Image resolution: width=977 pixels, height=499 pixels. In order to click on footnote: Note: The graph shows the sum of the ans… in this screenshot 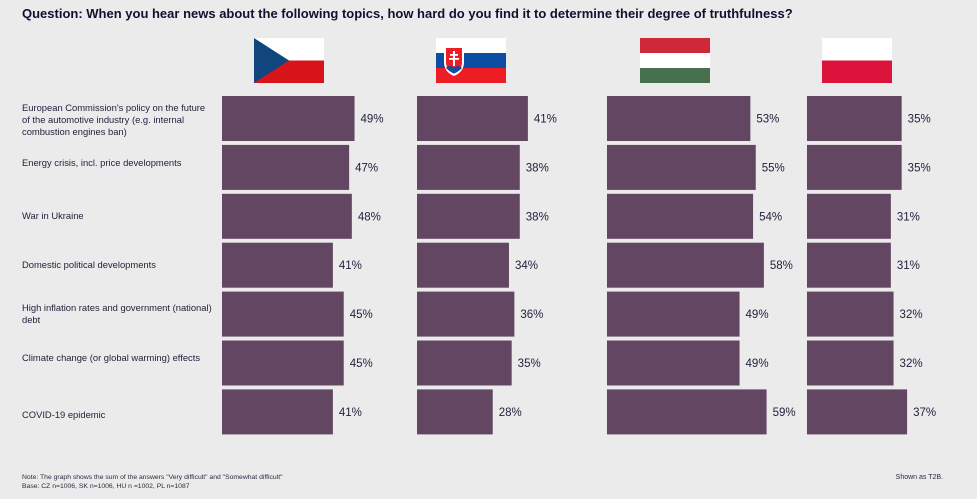, I will do `click(152, 482)`.